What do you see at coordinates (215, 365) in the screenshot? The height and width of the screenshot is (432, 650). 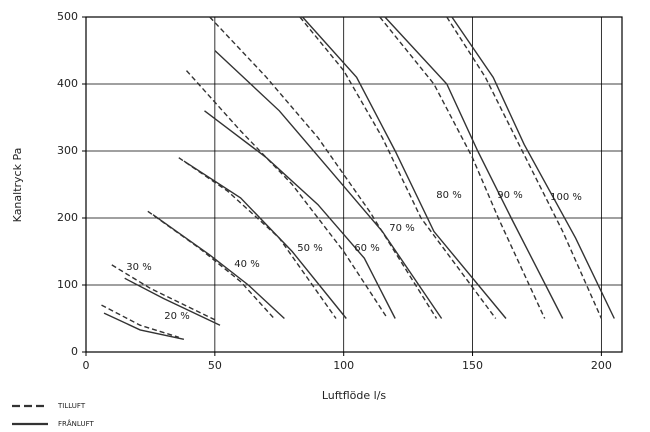 I see `x-tick-label: 50` at bounding box center [215, 365].